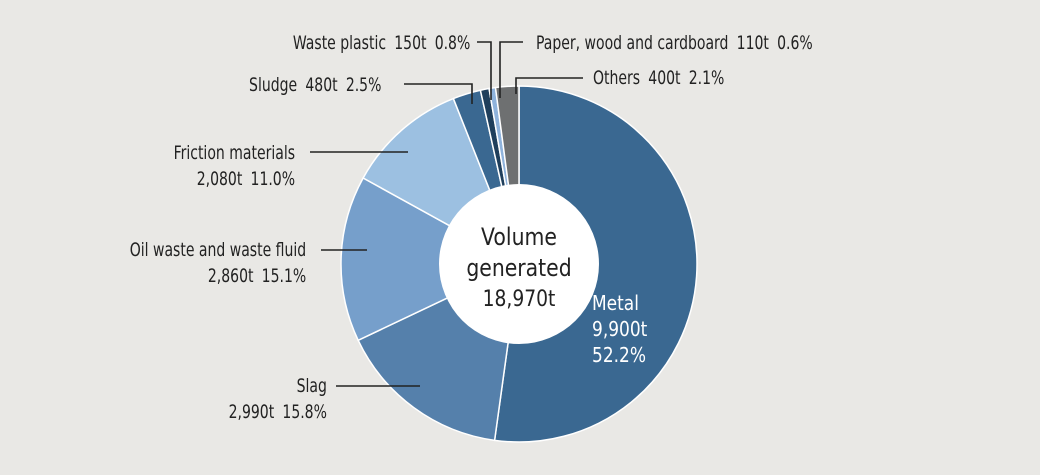 This screenshot has width=1040, height=475. Describe the element at coordinates (795, 43) in the screenshot. I see `label-pct: 0.6%` at that location.